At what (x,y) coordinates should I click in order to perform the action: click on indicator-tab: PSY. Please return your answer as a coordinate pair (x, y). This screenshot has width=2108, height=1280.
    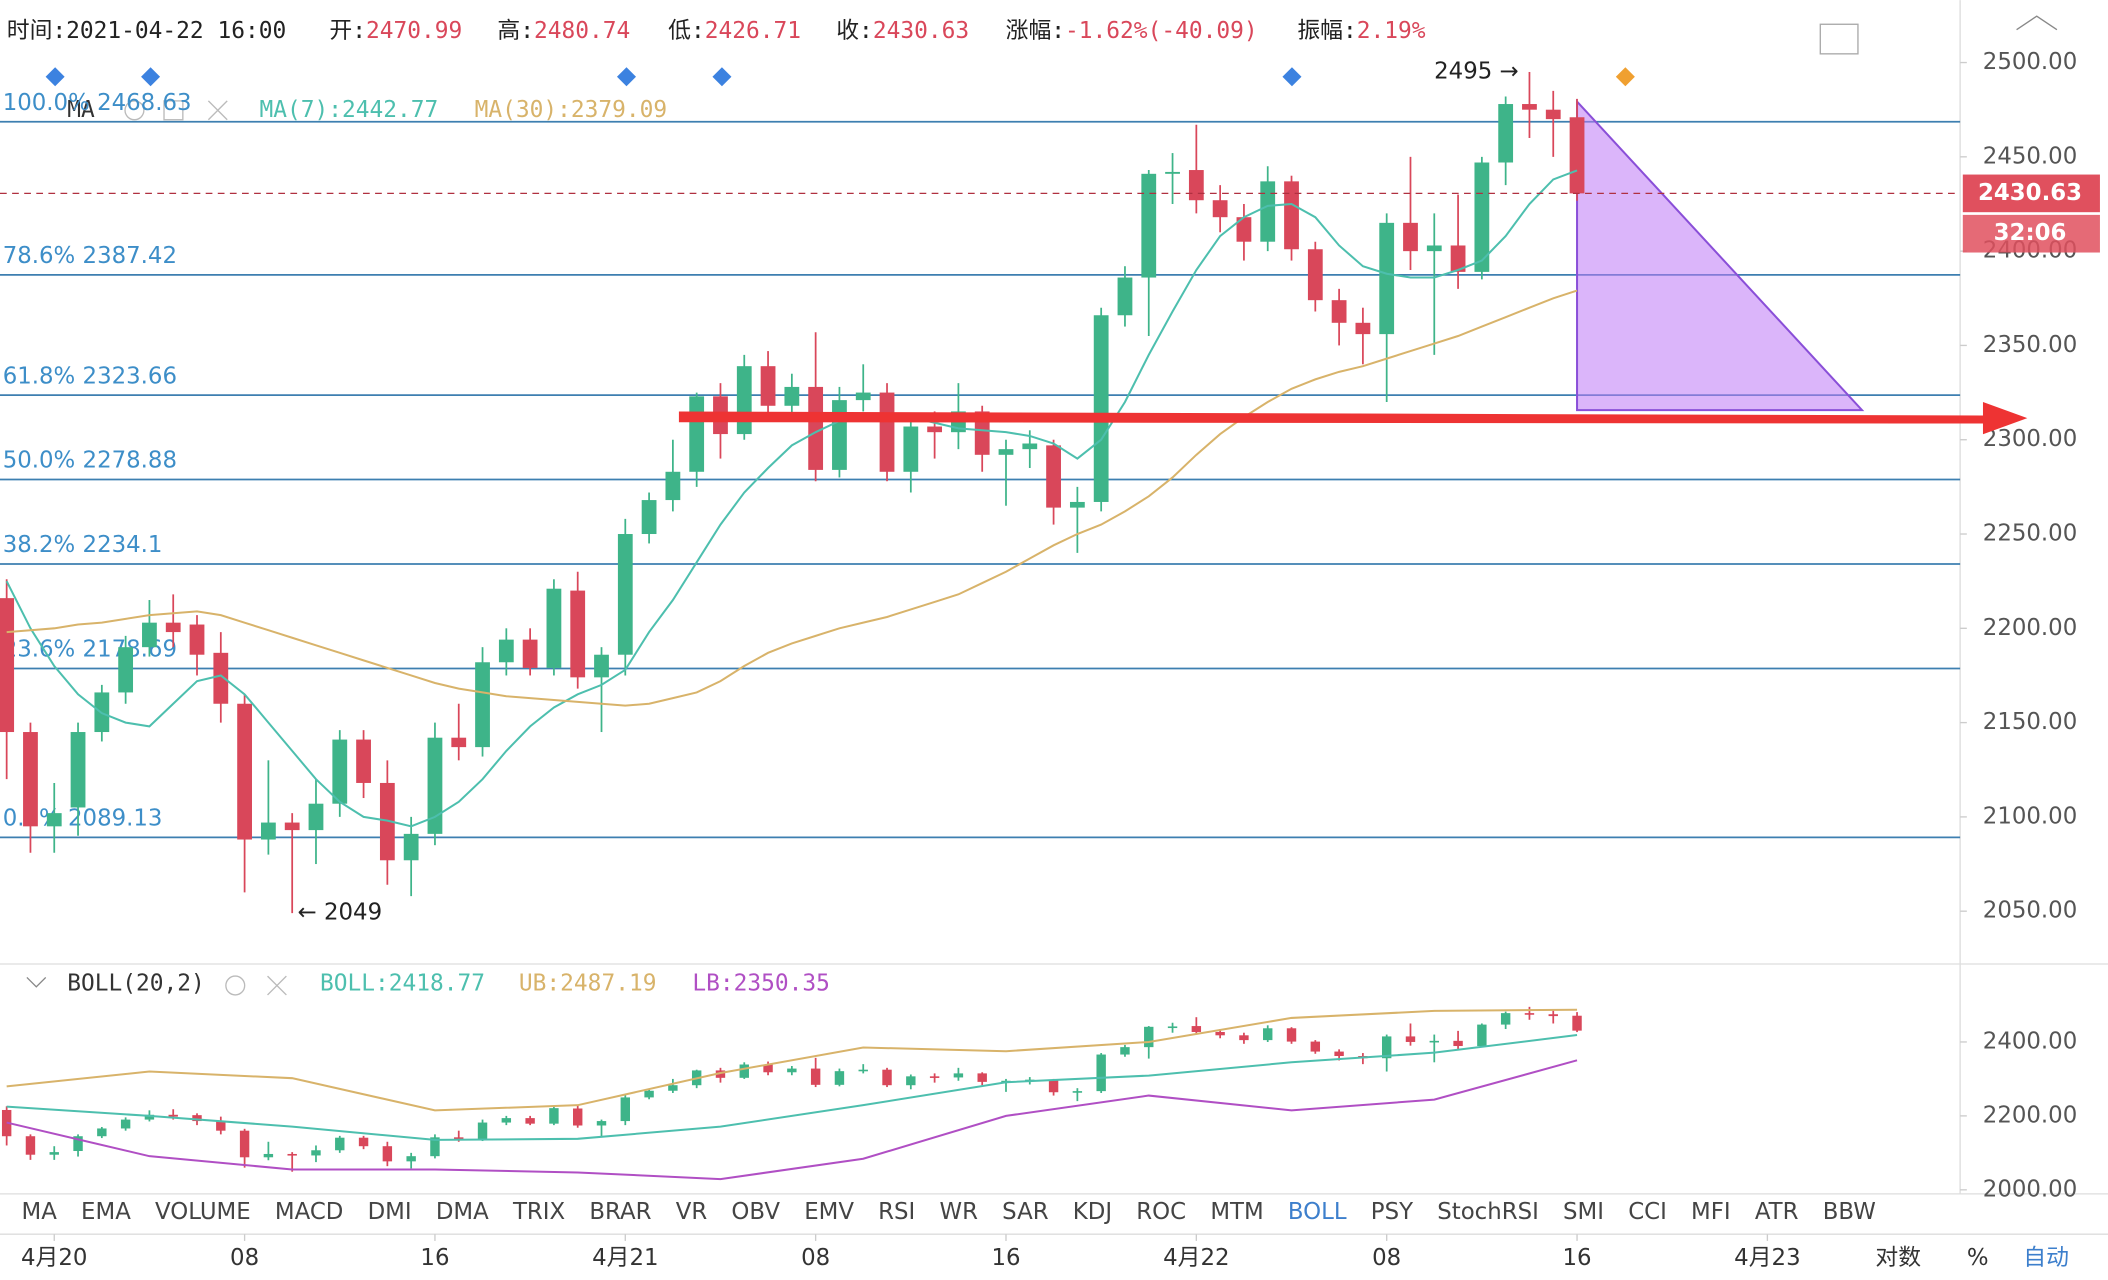
    Looking at the image, I should click on (1392, 1212).